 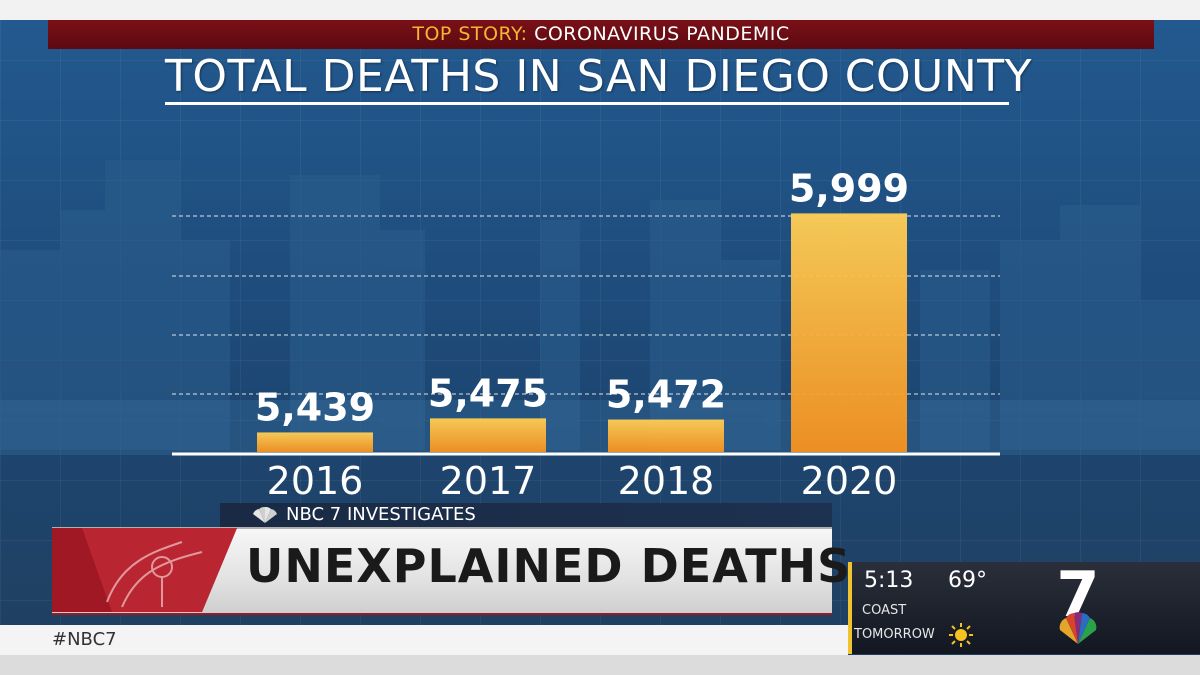 What do you see at coordinates (1078, 605) in the screenshot?
I see `nbc7-logo: 7` at bounding box center [1078, 605].